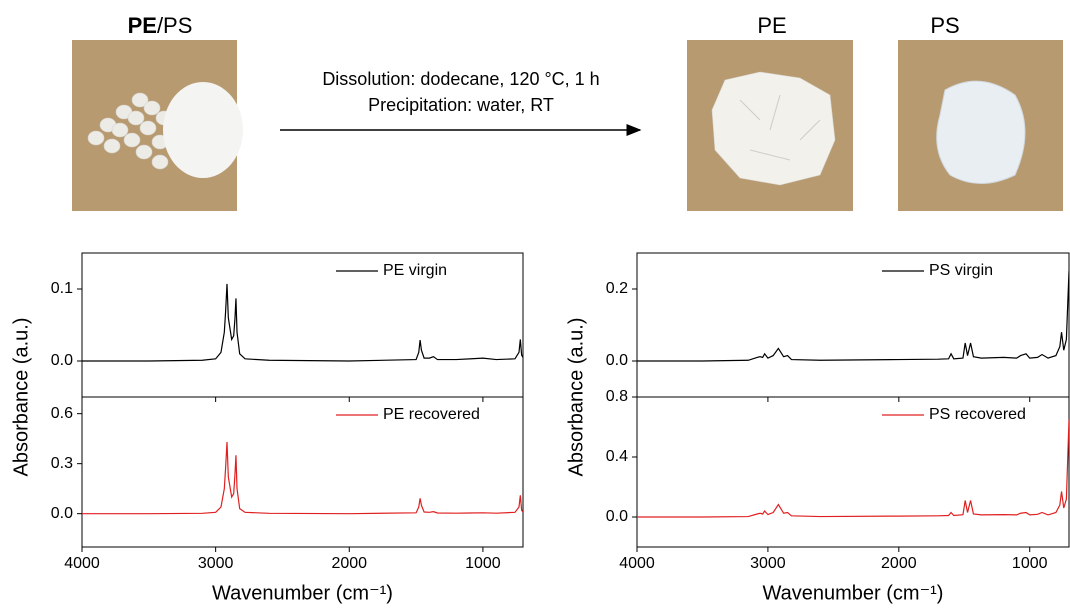  Describe the element at coordinates (617, 288) in the screenshot. I see `y-tick-label: 0.2` at that location.